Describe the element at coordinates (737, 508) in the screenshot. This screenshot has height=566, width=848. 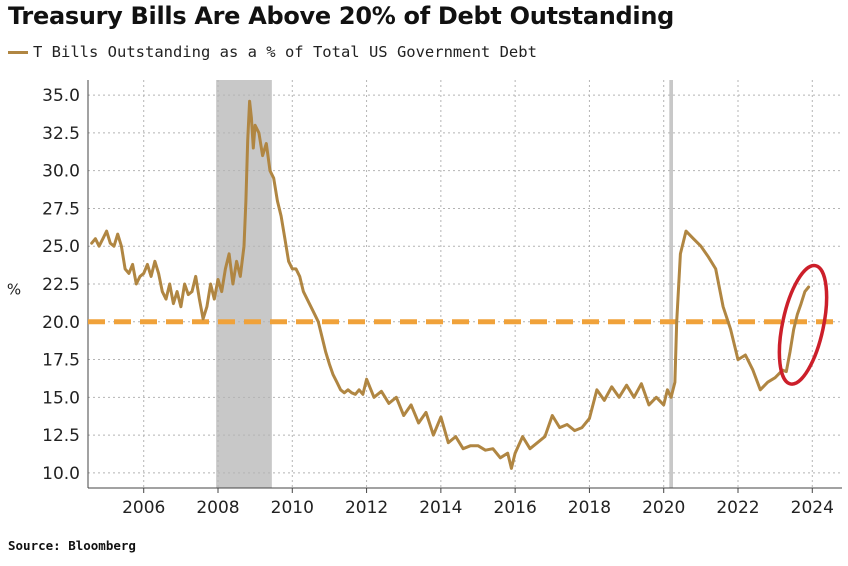
I see `x-tick-label: 2022` at that location.